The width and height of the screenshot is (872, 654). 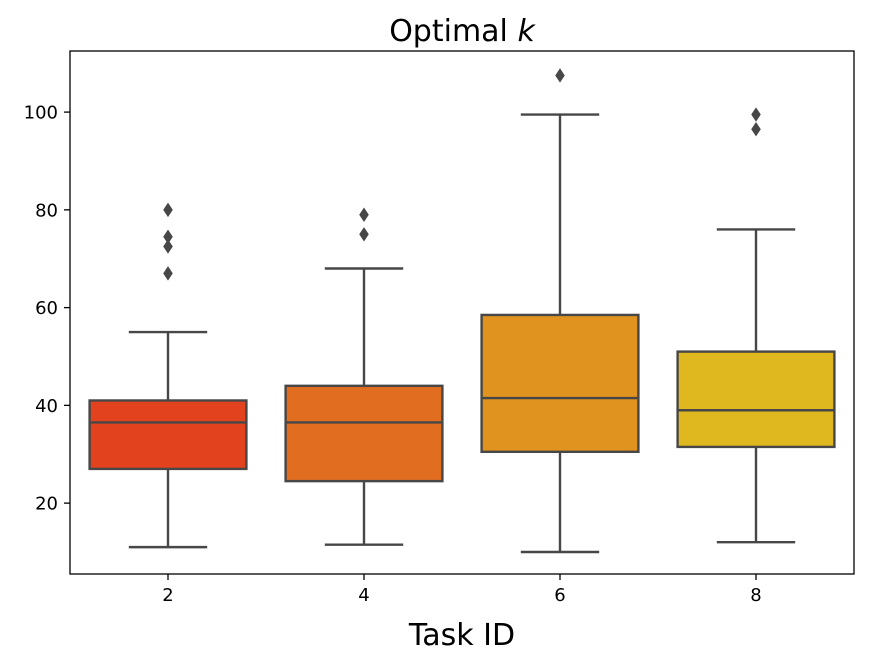 What do you see at coordinates (559, 595) in the screenshot?
I see `x-tick-label-6: 6` at bounding box center [559, 595].